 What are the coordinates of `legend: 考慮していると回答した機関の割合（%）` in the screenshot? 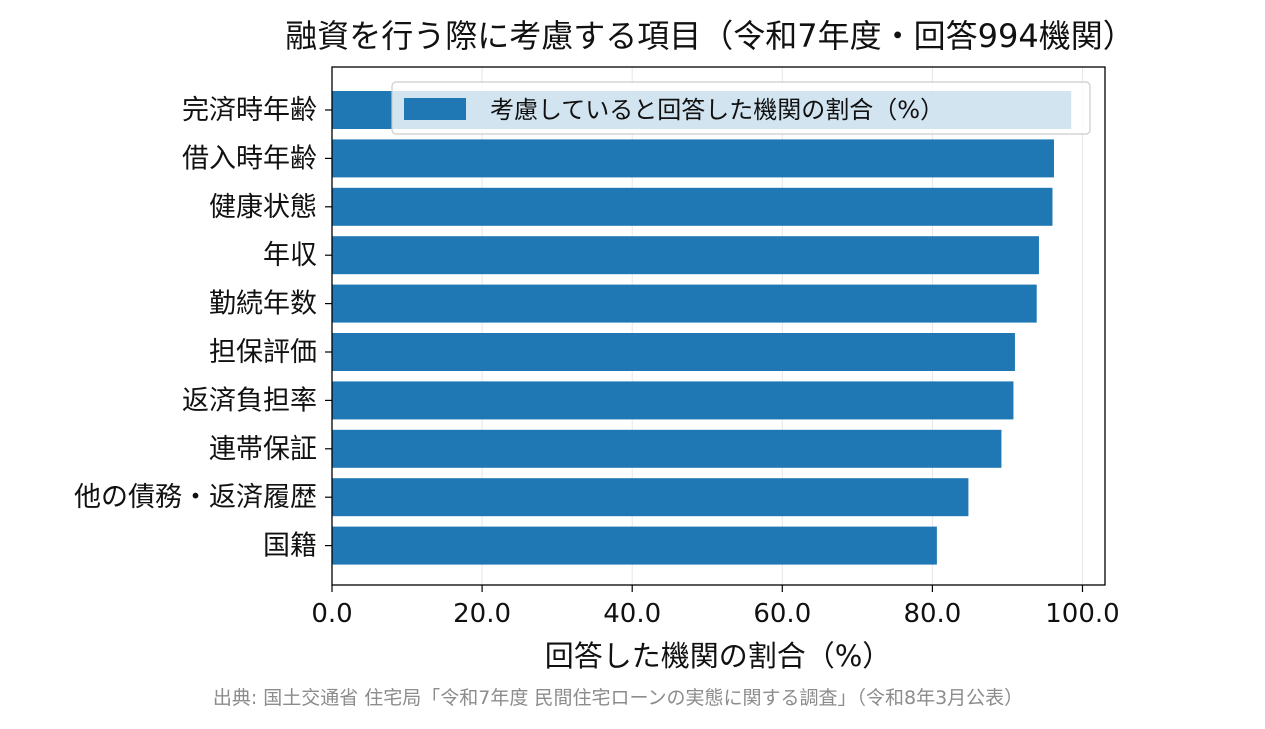 It's located at (741, 108).